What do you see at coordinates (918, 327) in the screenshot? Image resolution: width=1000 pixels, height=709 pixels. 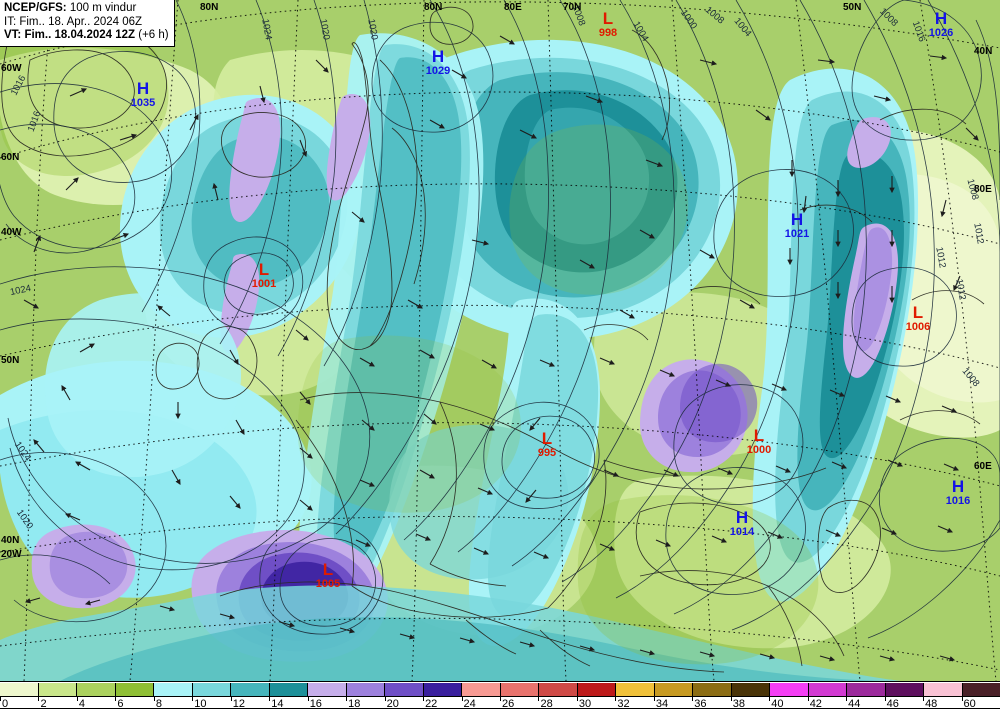 I see `low-value: 1006` at bounding box center [918, 327].